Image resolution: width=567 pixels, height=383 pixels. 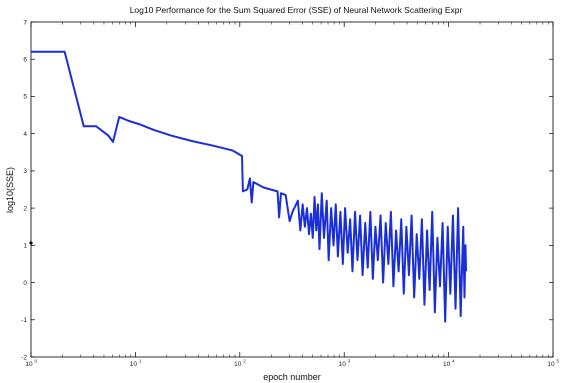 I want to click on y-axis-label: log10(SSE), so click(x=10, y=190).